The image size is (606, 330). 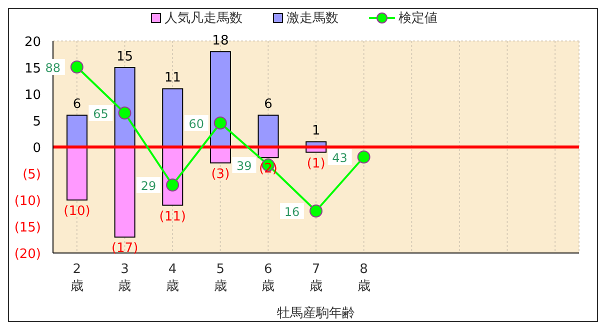 What do you see at coordinates (100, 114) in the screenshot?
I see `data-label: 65` at bounding box center [100, 114].